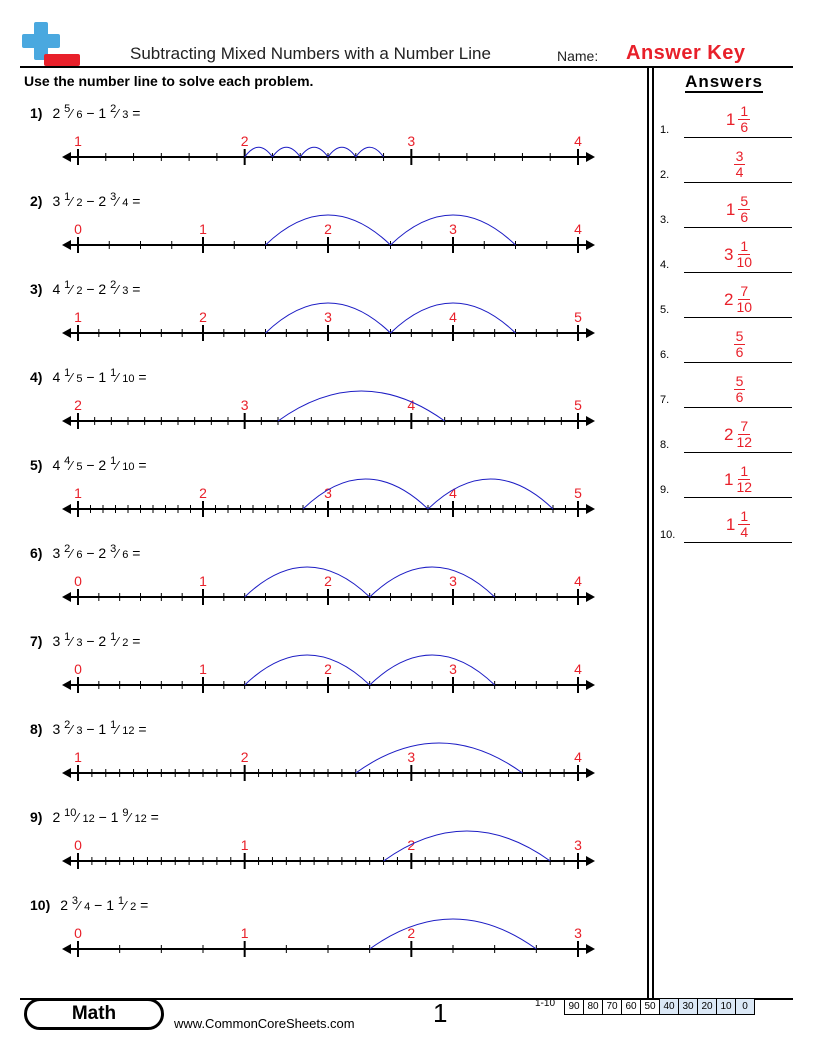 This screenshot has width=816, height=1056. What do you see at coordinates (665, 130) in the screenshot?
I see `answer-number: 1.` at bounding box center [665, 130].